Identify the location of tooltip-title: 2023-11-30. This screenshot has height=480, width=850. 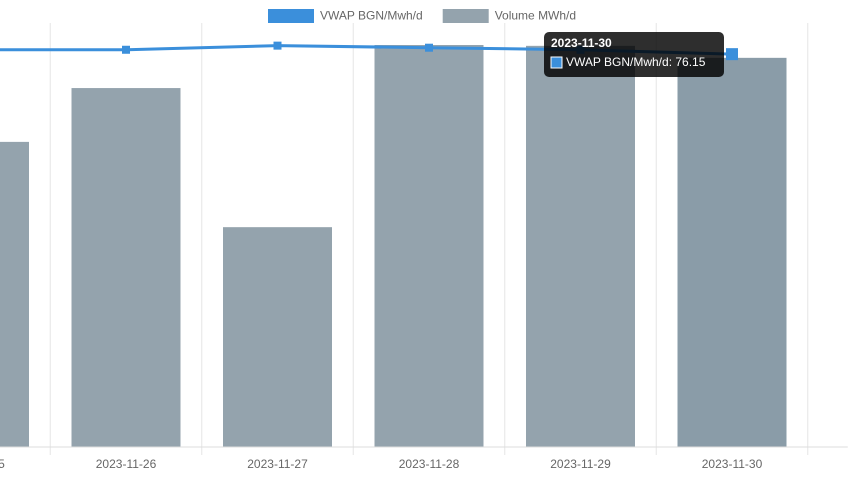
(581, 43).